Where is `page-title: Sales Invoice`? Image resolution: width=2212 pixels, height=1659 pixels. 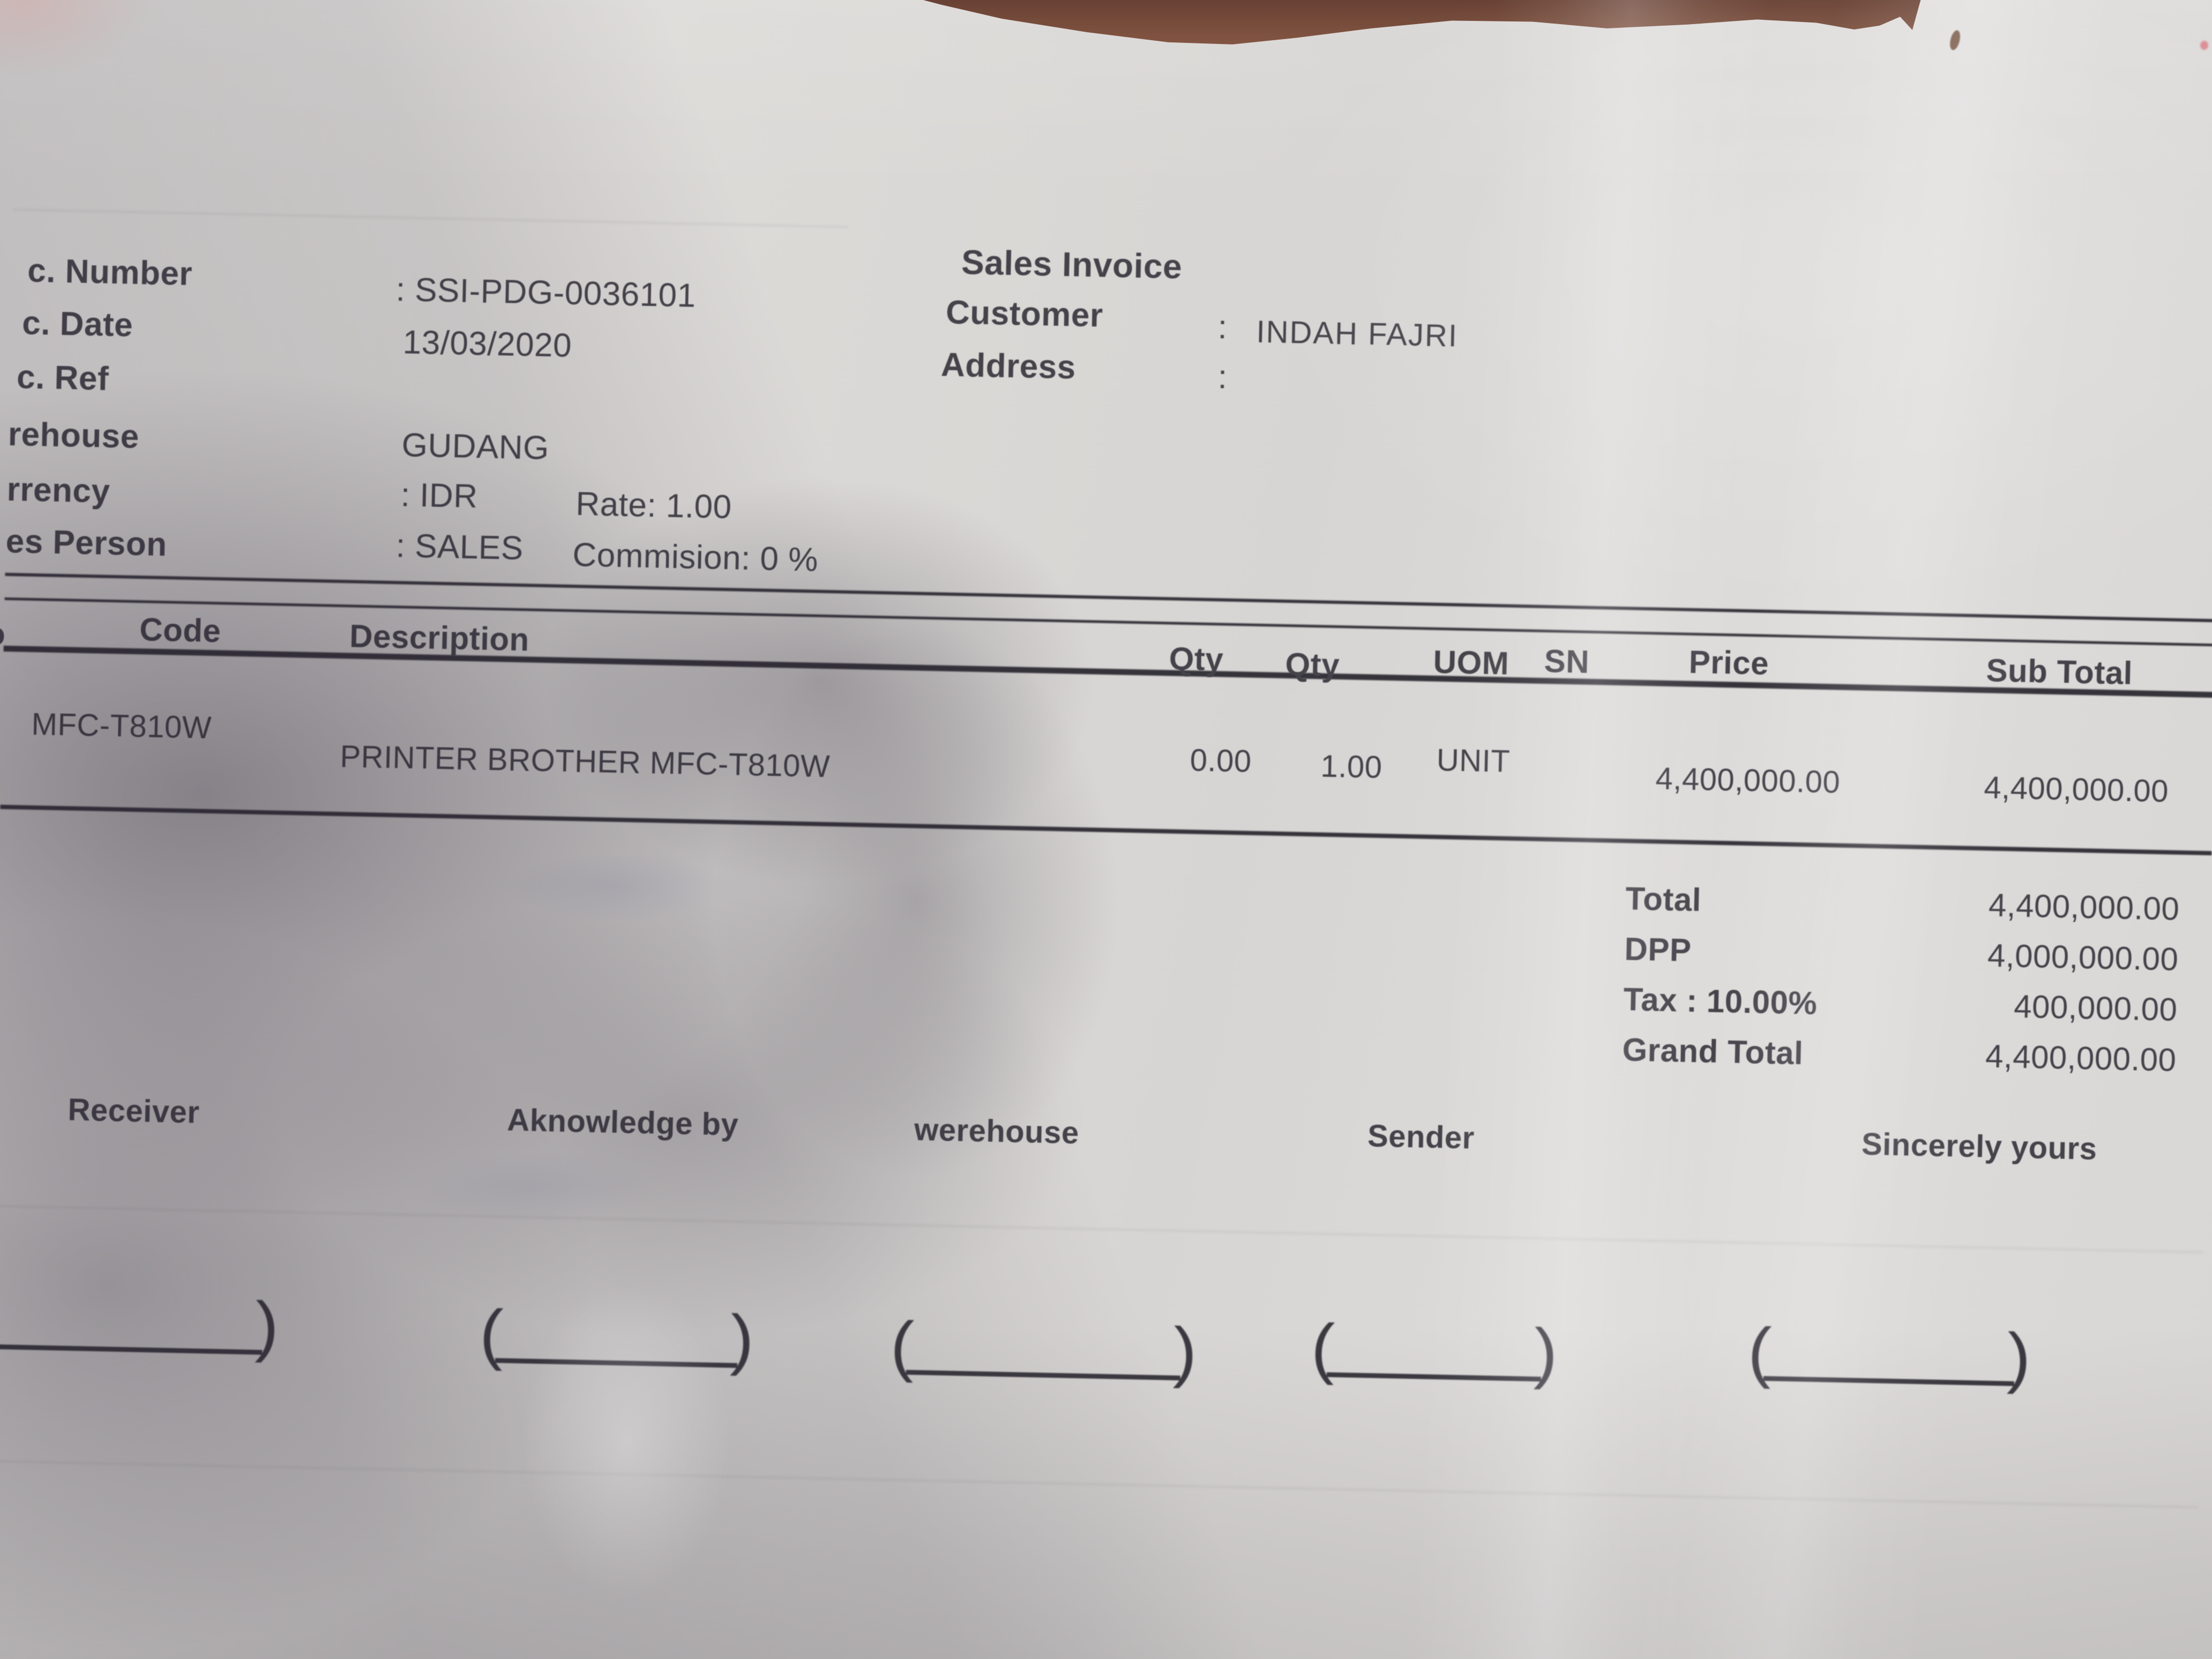 page-title: Sales Invoice is located at coordinates (1072, 264).